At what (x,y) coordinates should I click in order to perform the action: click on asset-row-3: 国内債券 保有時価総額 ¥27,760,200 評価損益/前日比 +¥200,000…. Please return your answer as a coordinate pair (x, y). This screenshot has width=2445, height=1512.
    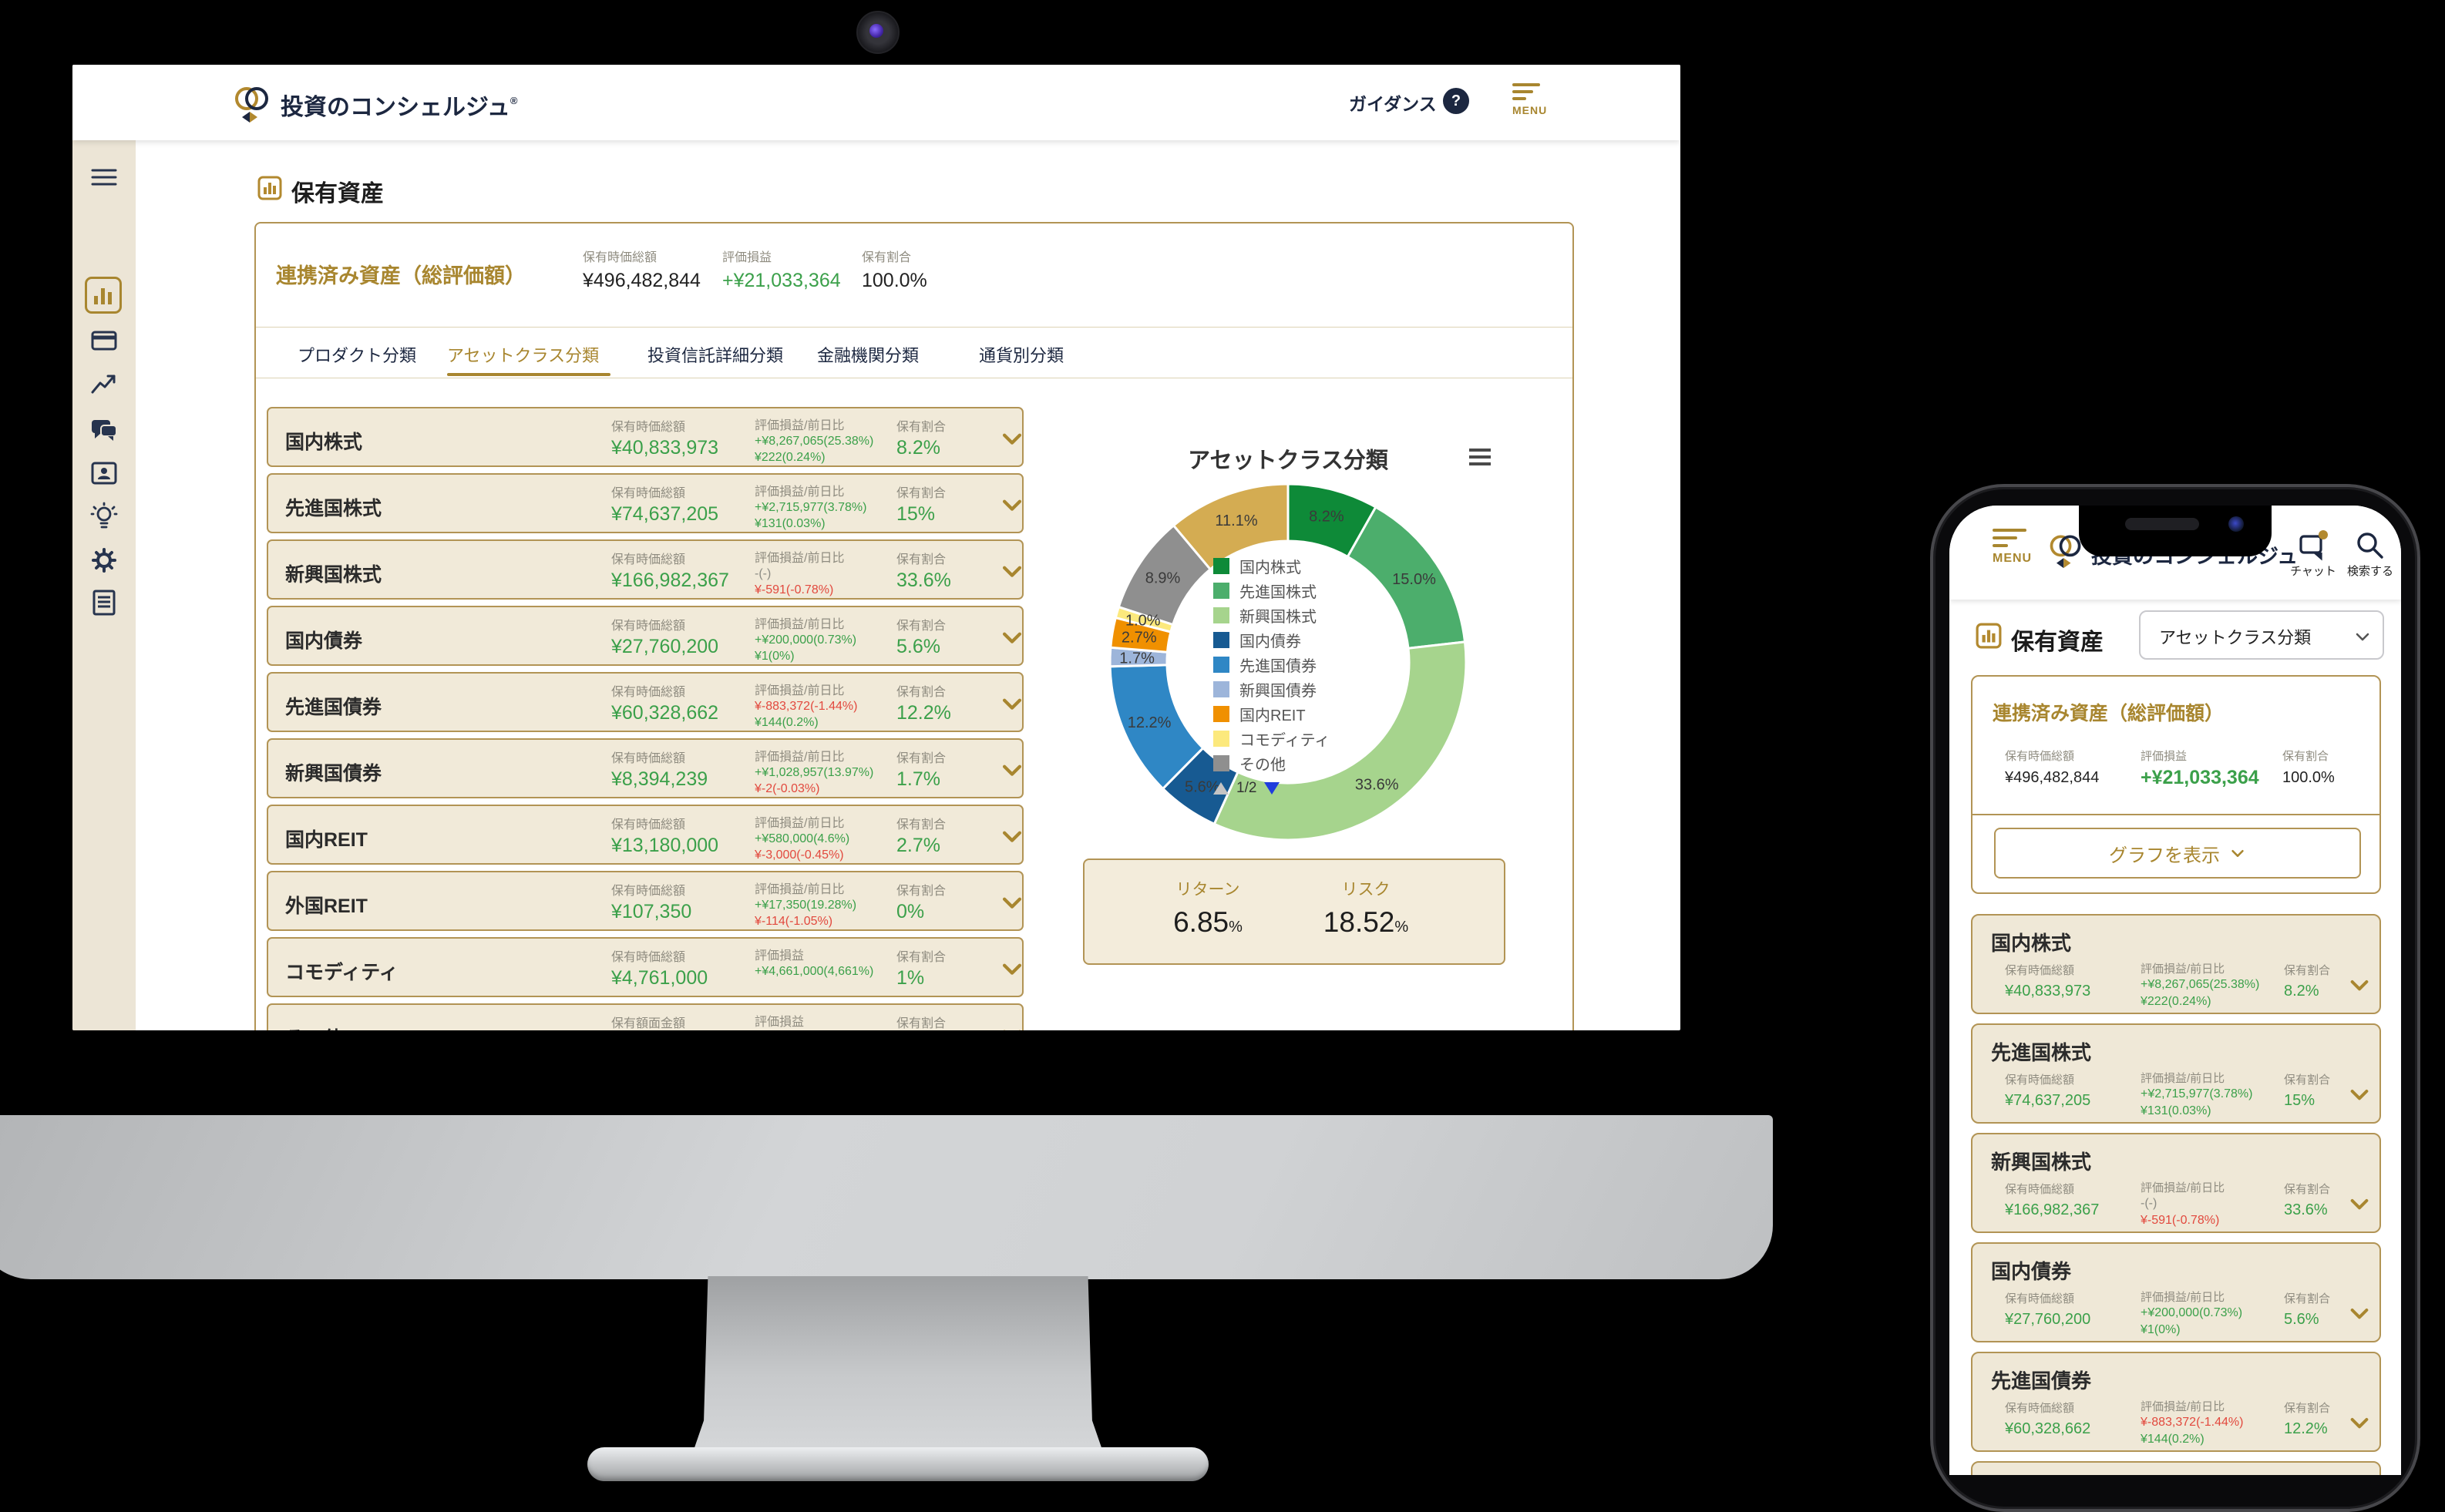
    Looking at the image, I should click on (645, 636).